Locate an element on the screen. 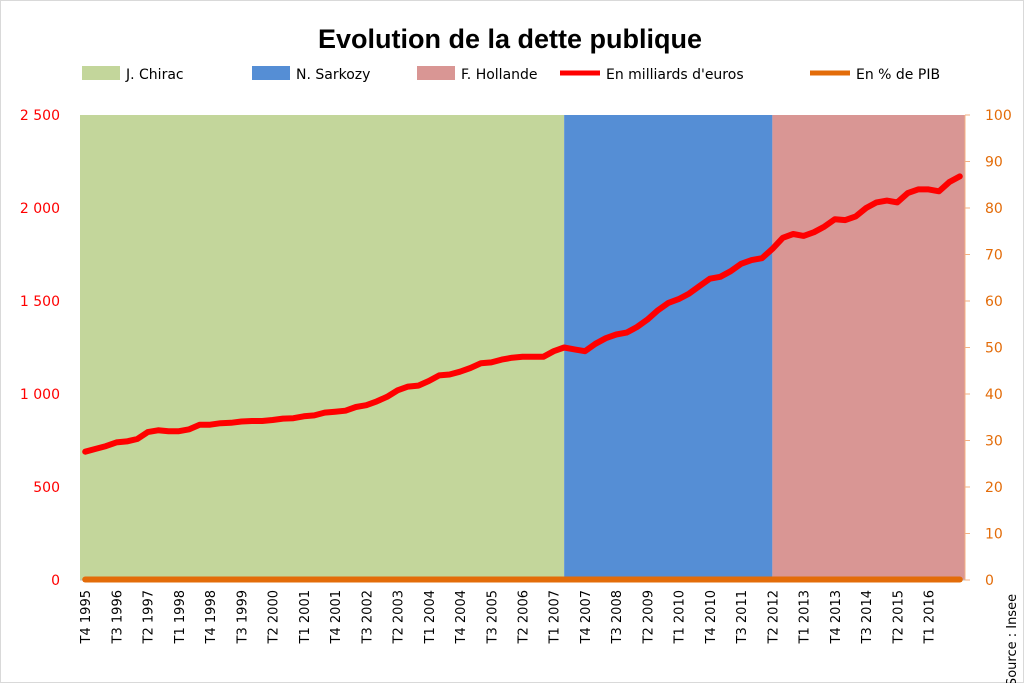  legend-label-3: En milliards d'euros is located at coordinates (675, 75).